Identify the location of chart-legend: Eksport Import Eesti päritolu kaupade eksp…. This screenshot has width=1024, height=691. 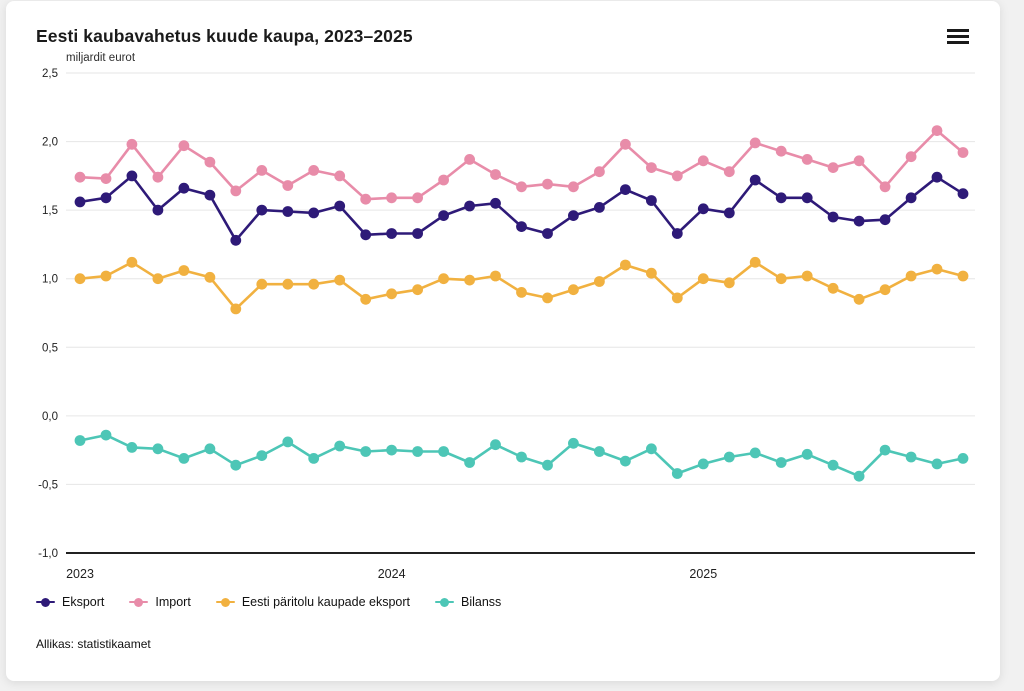
(268, 602).